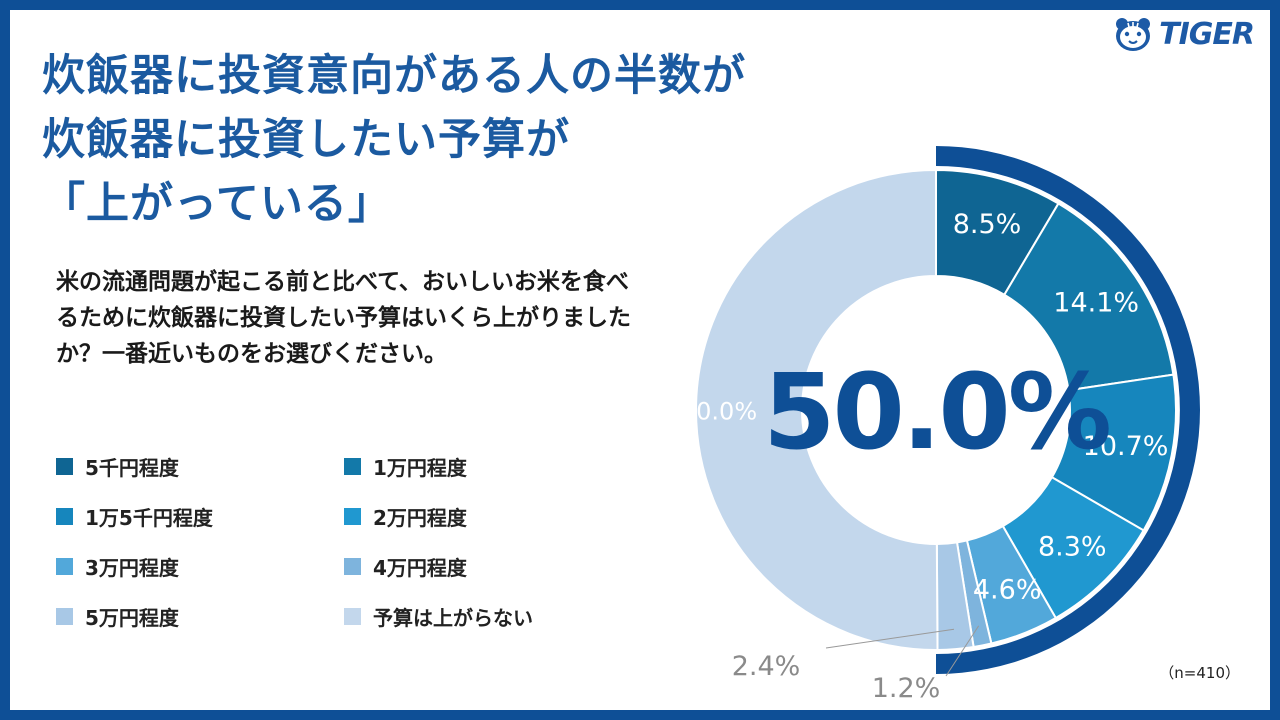 The height and width of the screenshot is (720, 1280). Describe the element at coordinates (1096, 302) in the screenshot. I see `slice-label: 14.1%` at that location.